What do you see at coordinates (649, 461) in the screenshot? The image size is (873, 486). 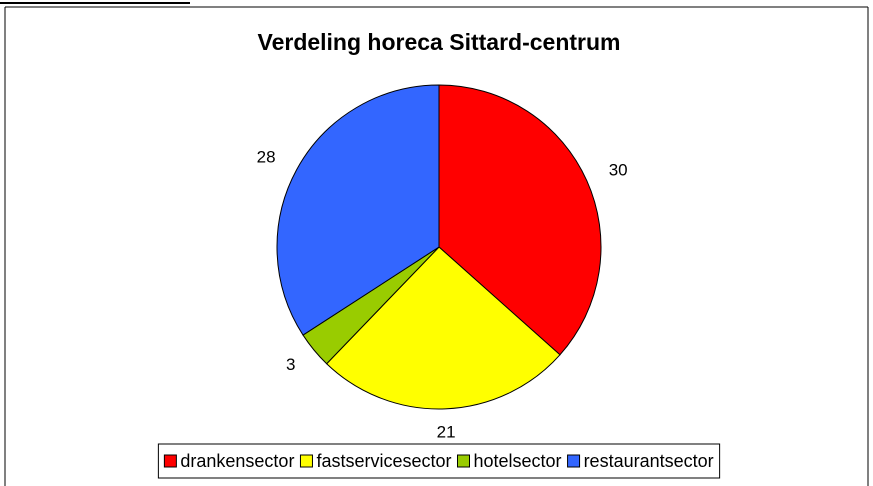 I see `legend-label: restaurantsector` at bounding box center [649, 461].